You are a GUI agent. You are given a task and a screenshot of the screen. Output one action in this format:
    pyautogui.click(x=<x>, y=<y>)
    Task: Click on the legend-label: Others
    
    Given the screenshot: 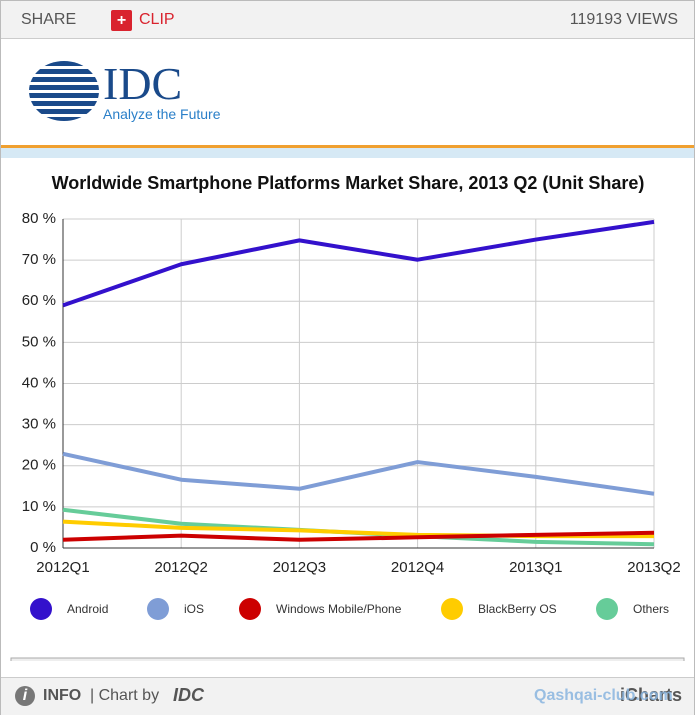 What is the action you would take?
    pyautogui.click(x=651, y=609)
    